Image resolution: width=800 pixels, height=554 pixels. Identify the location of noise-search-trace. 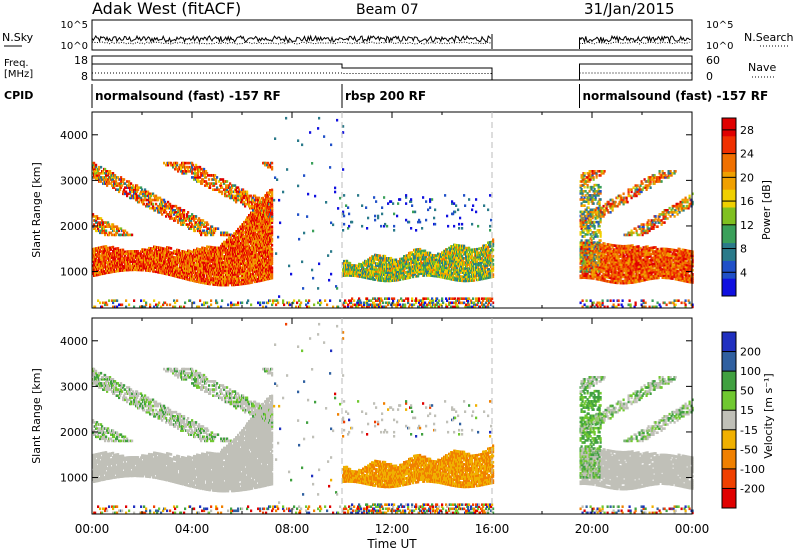
(292, 43).